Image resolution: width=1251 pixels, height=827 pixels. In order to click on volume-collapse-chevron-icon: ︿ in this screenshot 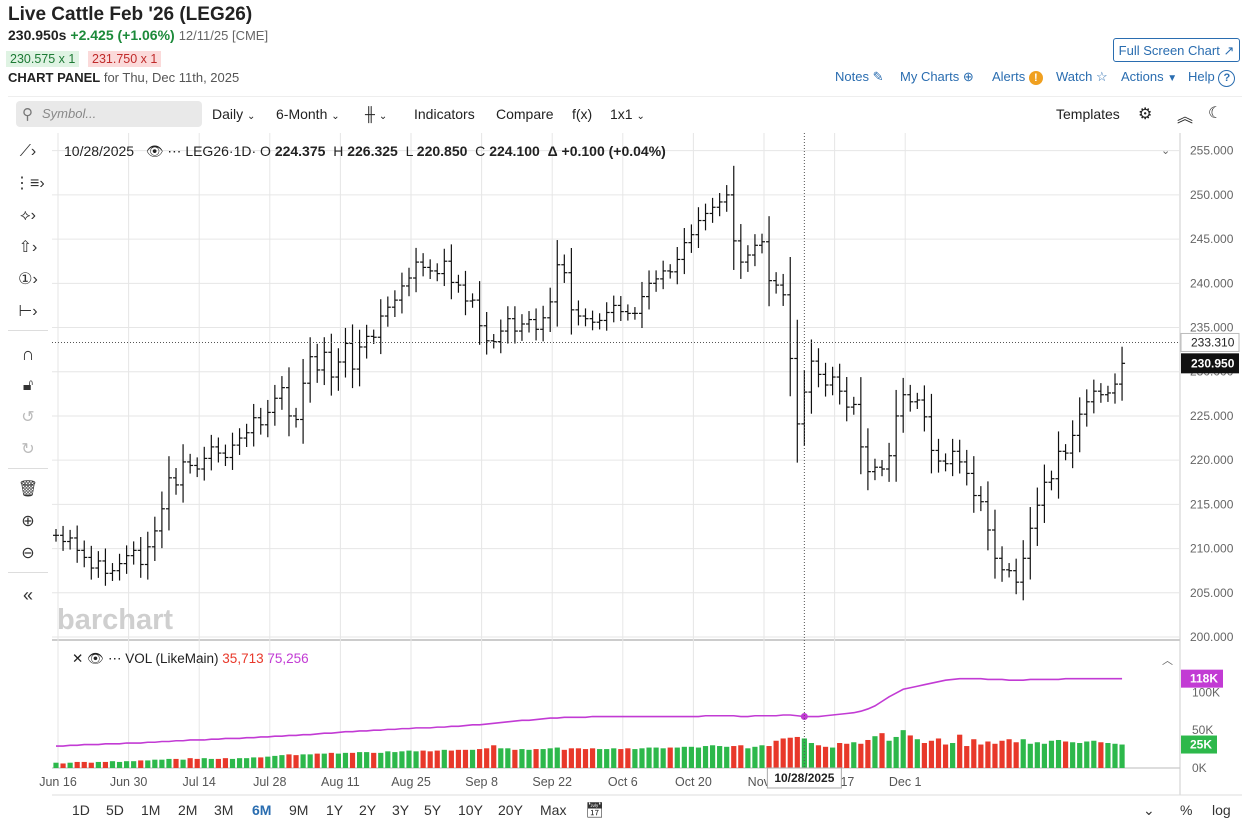, I will do `click(1167, 661)`.